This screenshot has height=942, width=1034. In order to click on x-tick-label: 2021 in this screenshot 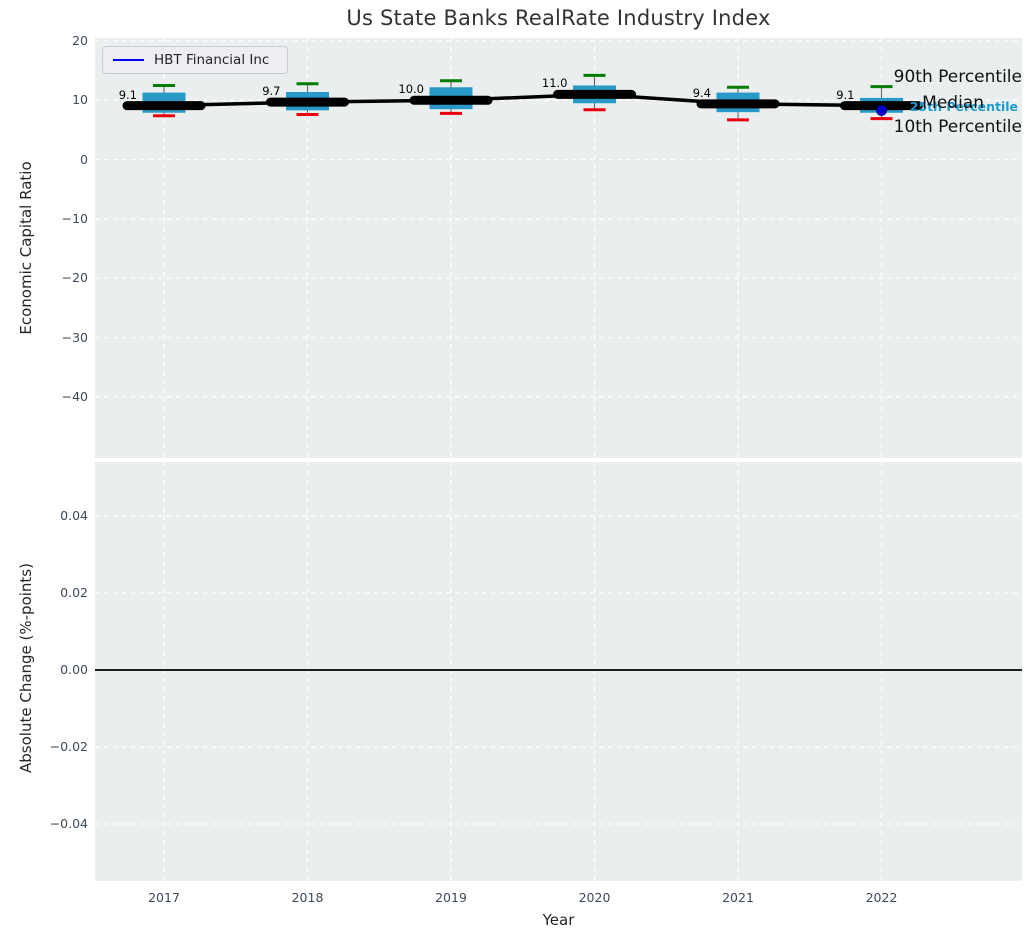, I will do `click(738, 897)`.